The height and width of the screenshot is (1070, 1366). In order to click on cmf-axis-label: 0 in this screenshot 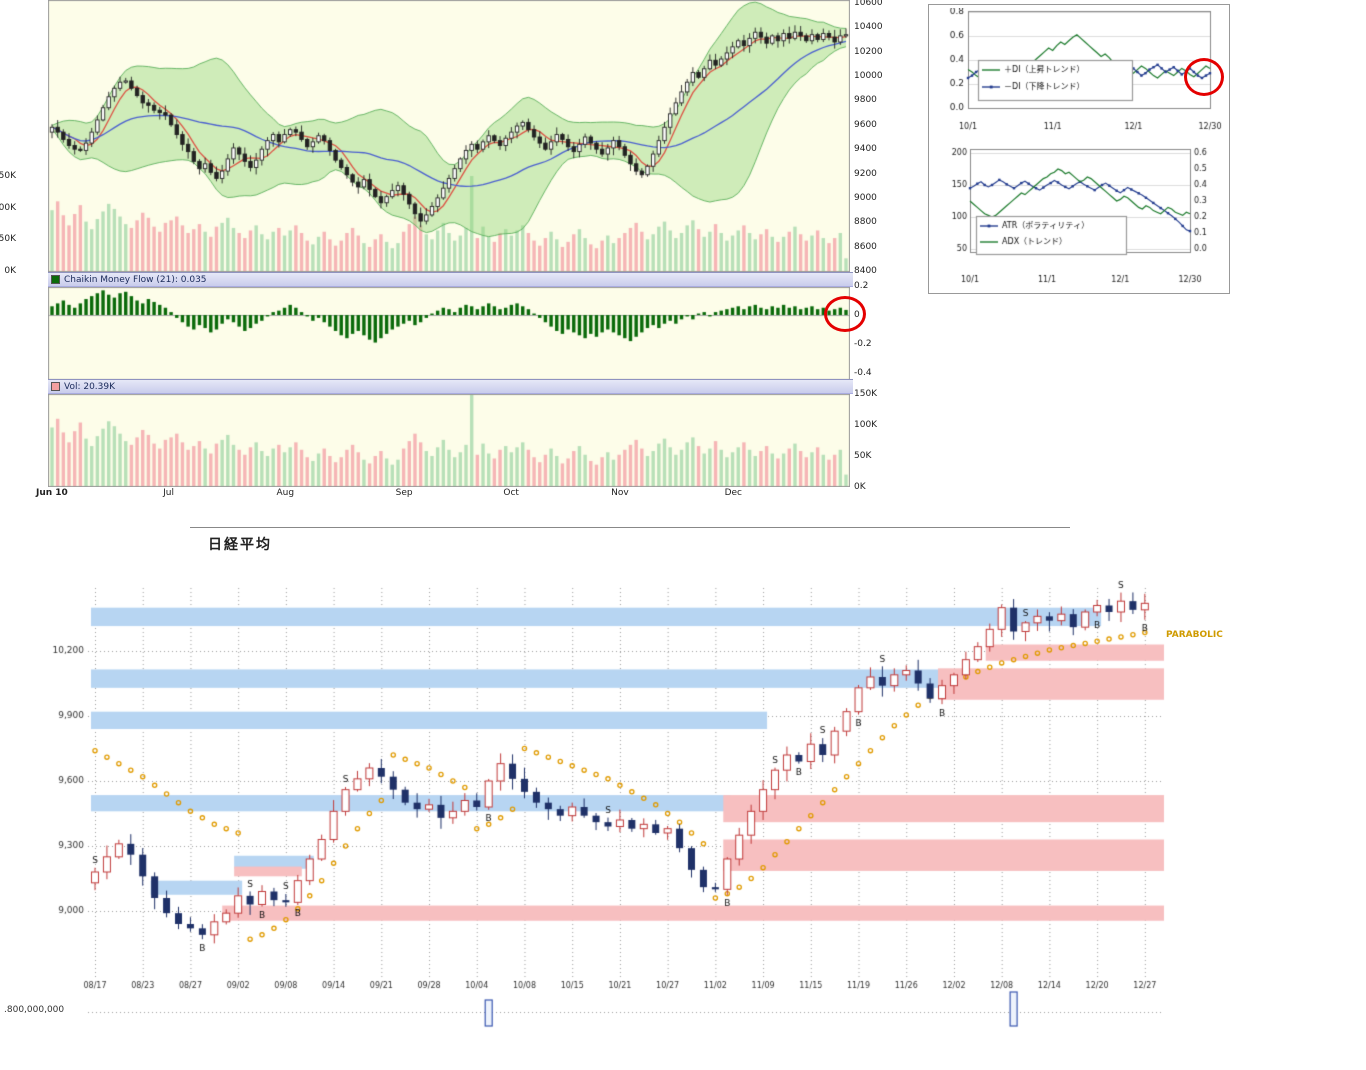, I will do `click(857, 315)`.